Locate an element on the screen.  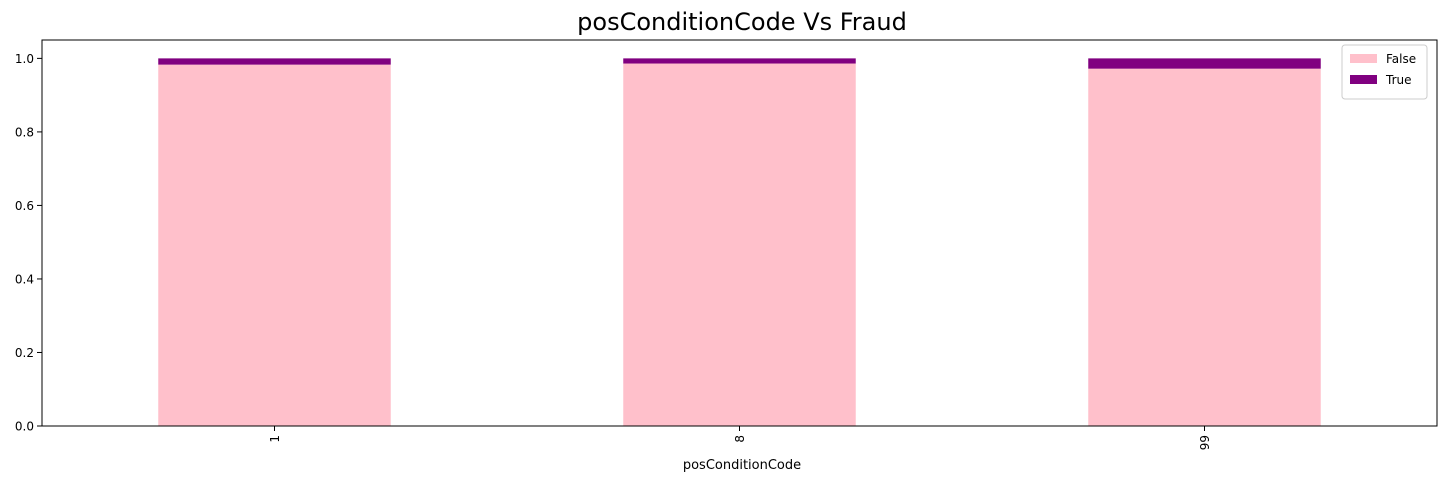
y-tick-label: 1.0 is located at coordinates (24, 59).